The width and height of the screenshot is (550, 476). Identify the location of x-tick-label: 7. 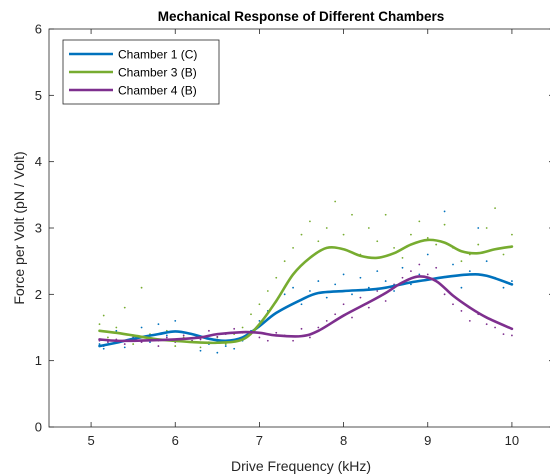
(259, 440).